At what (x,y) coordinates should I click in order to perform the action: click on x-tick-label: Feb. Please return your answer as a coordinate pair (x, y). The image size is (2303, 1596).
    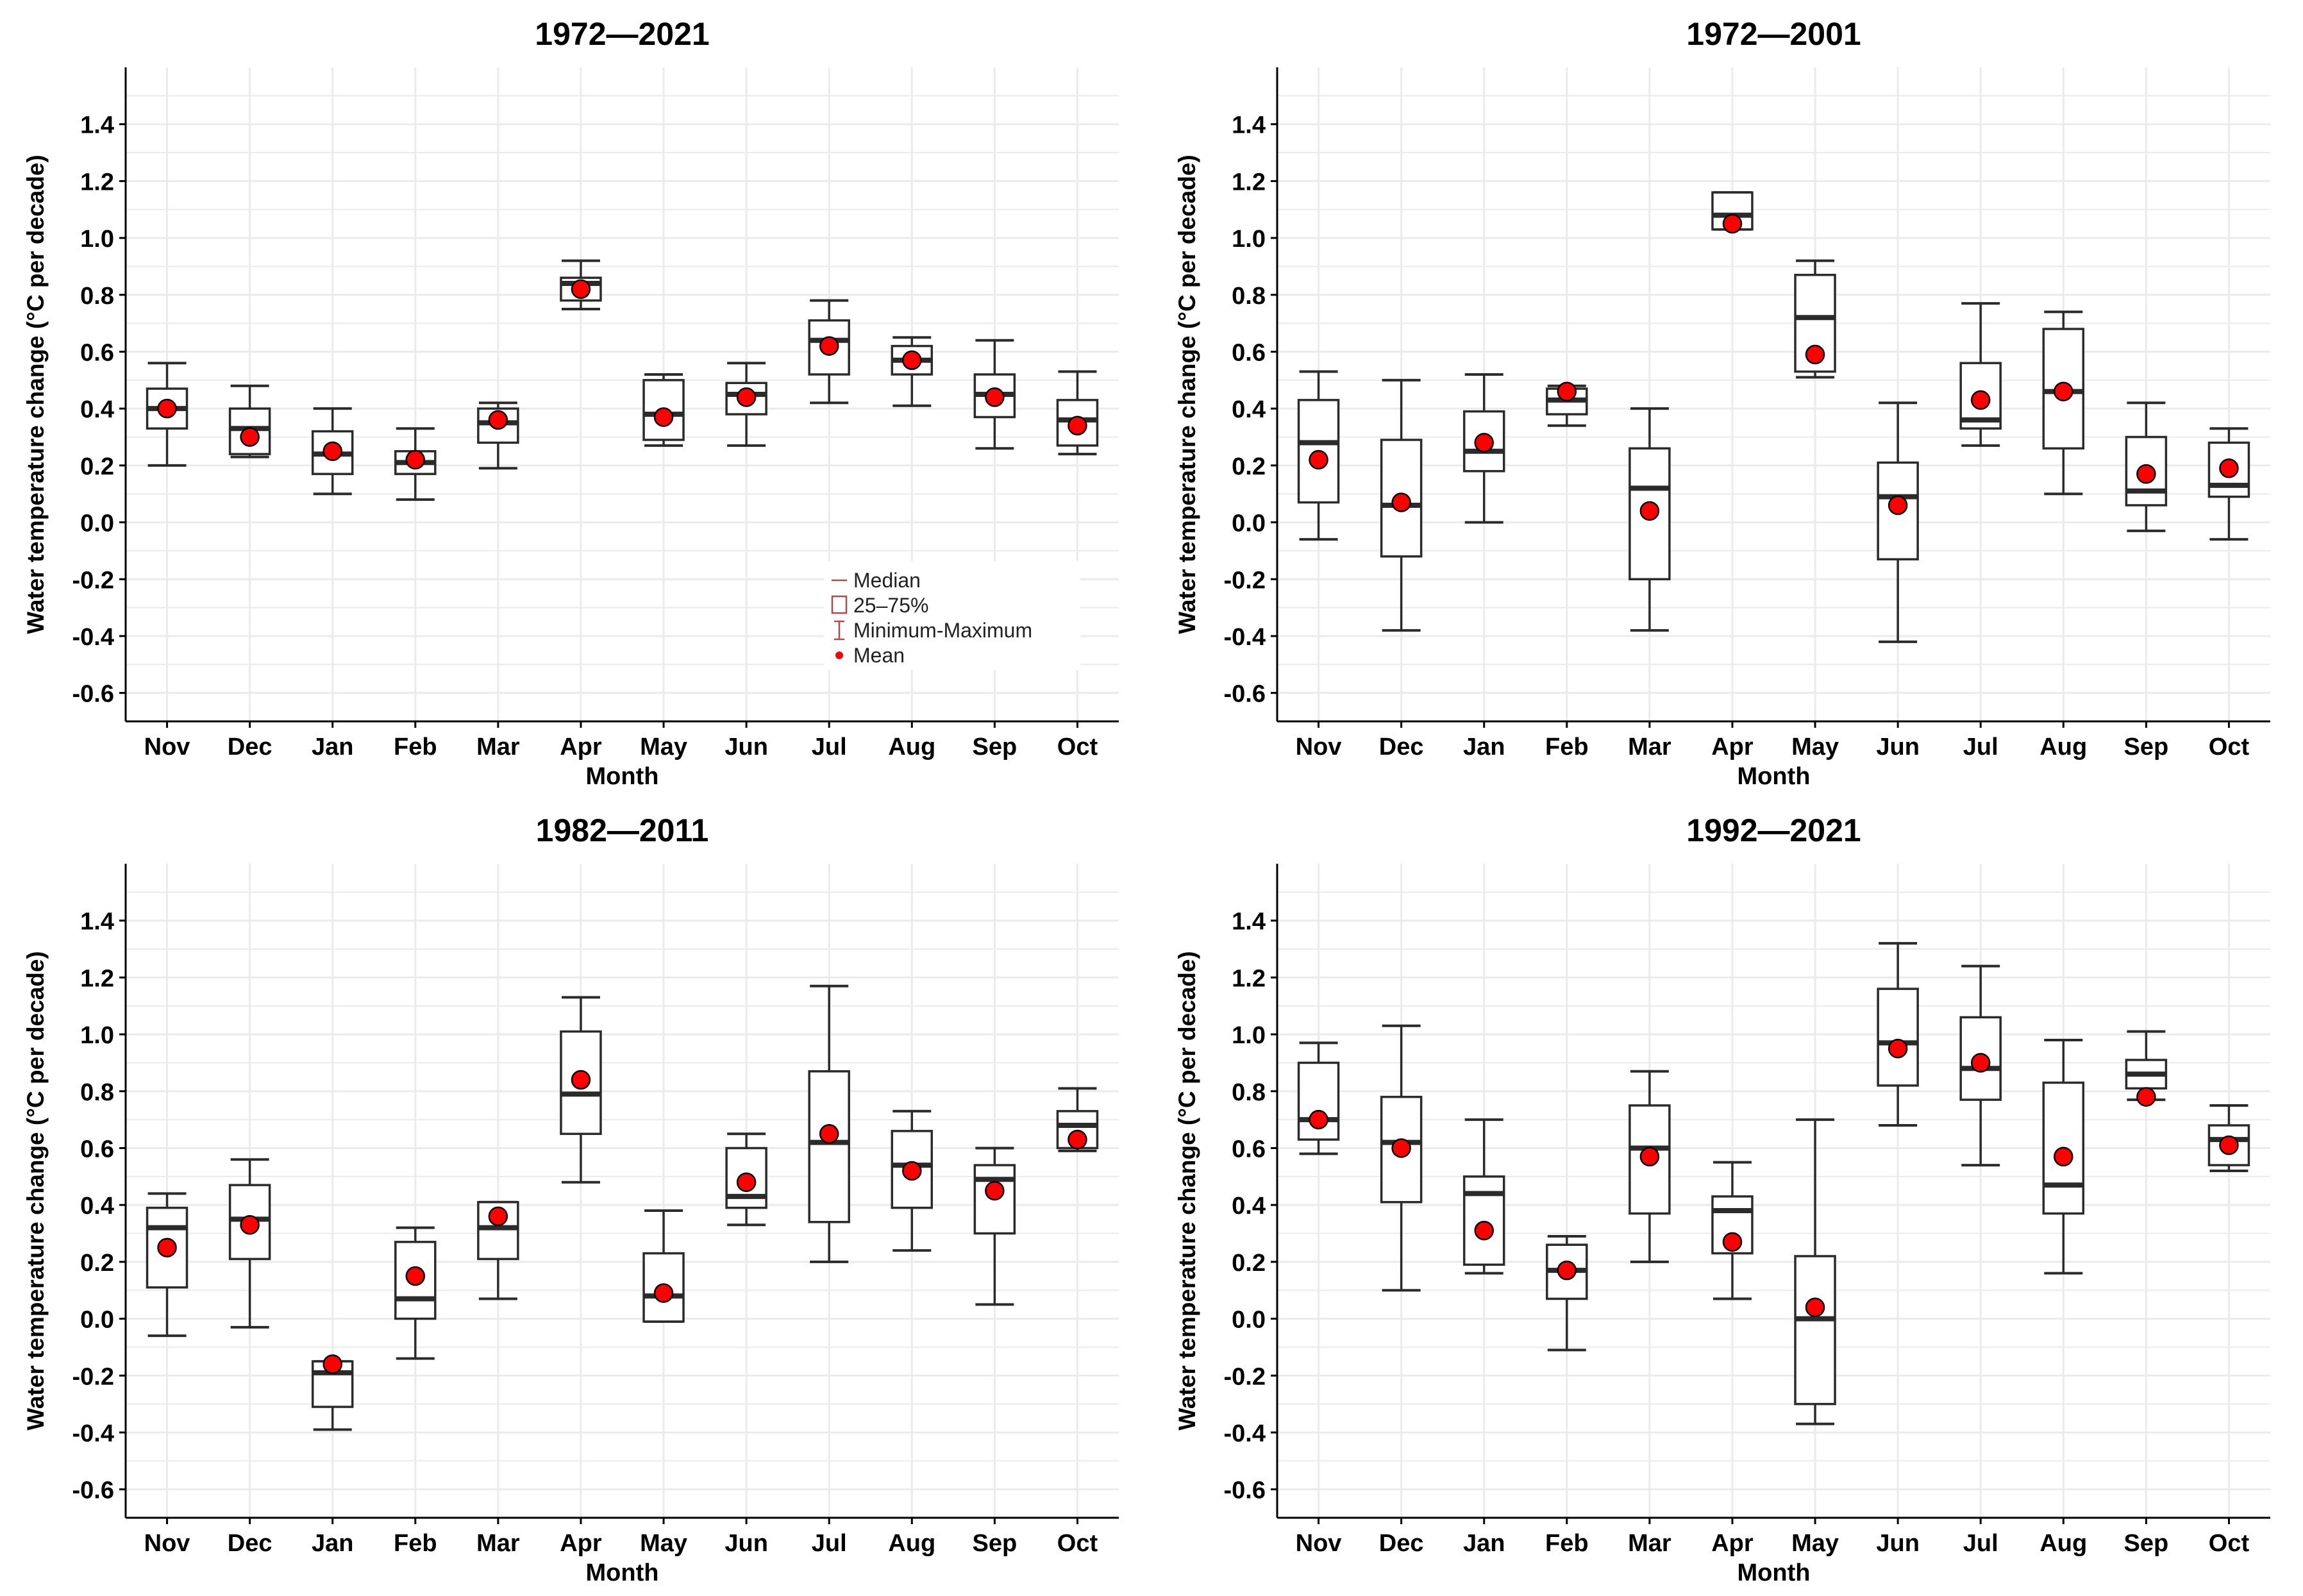
    Looking at the image, I should click on (1567, 1543).